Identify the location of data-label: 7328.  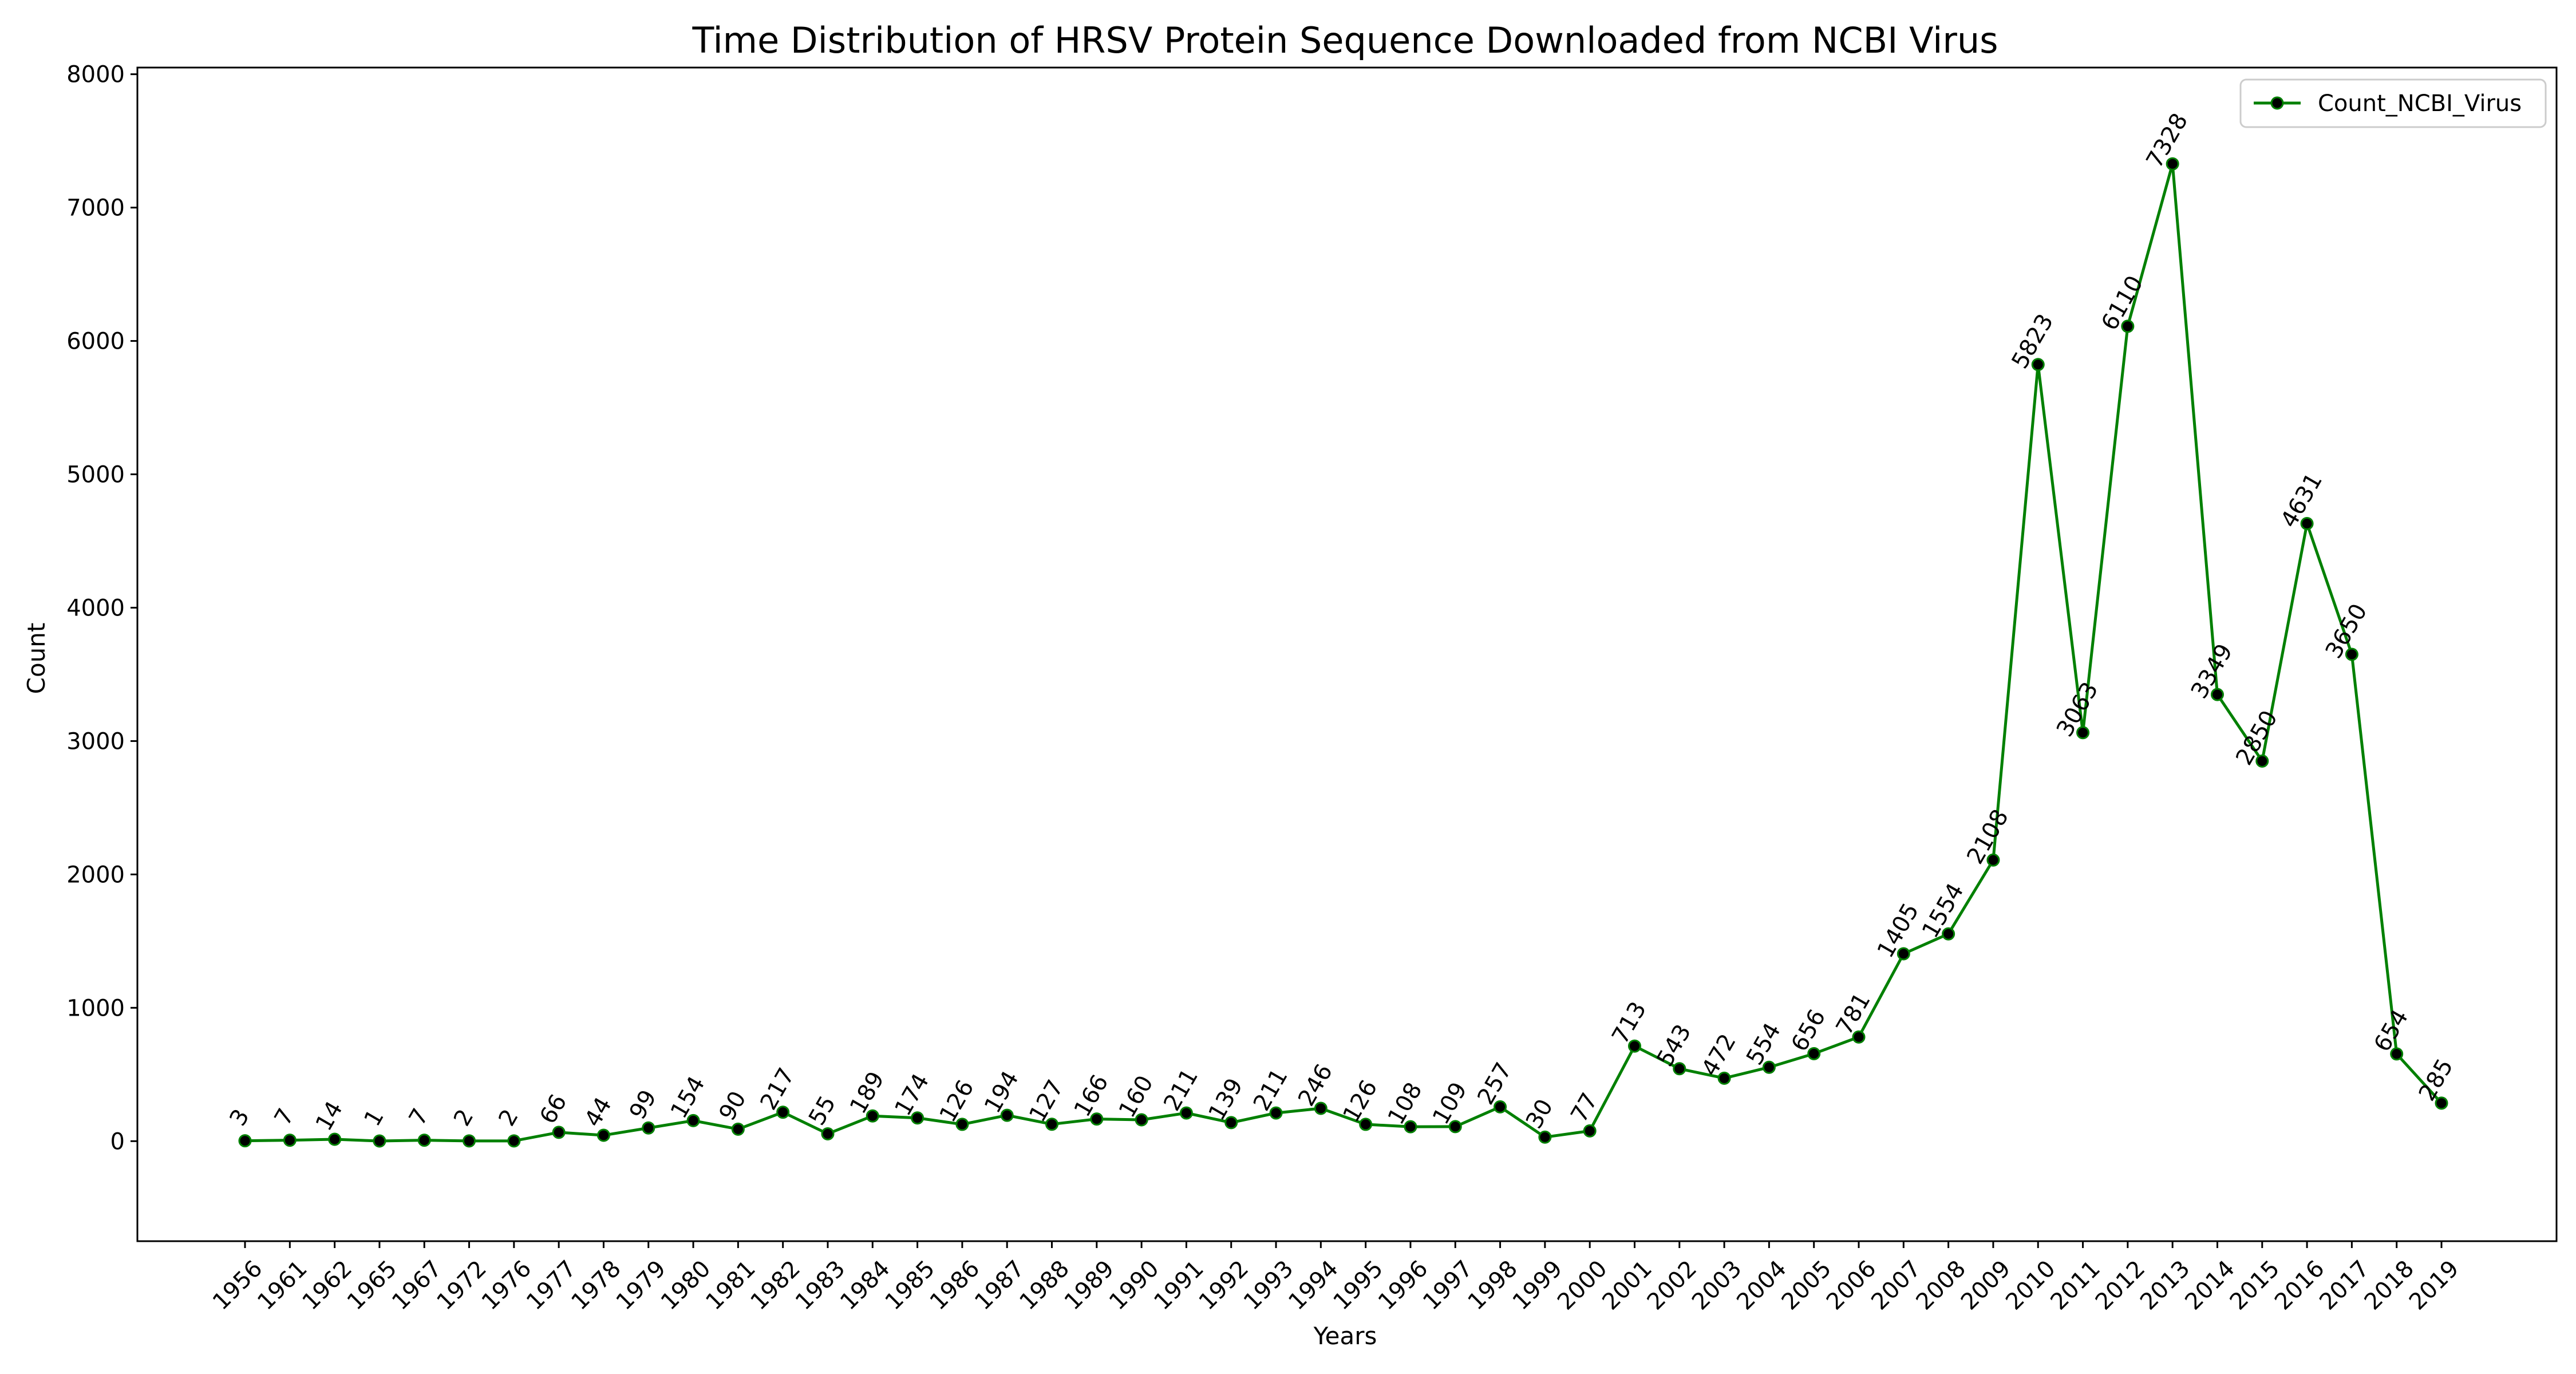
(2168, 140).